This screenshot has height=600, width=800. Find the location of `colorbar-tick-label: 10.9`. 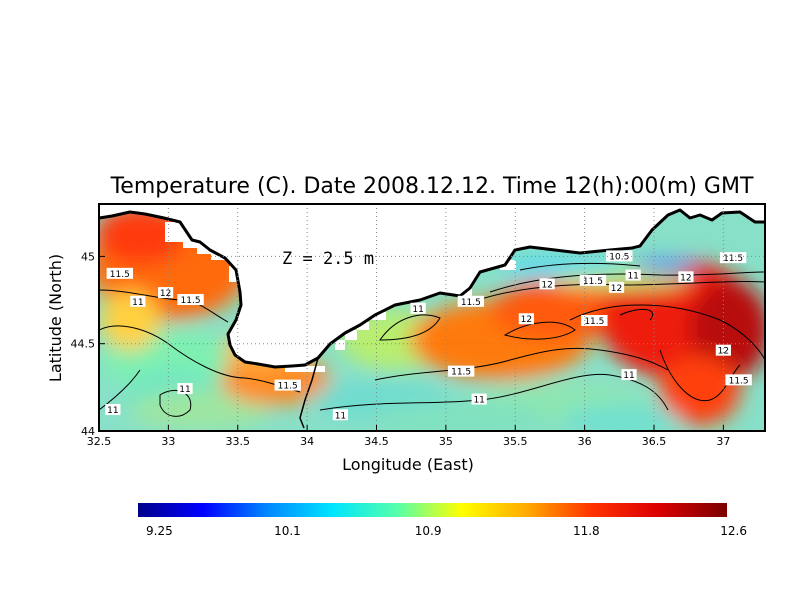

colorbar-tick-label: 10.9 is located at coordinates (428, 531).